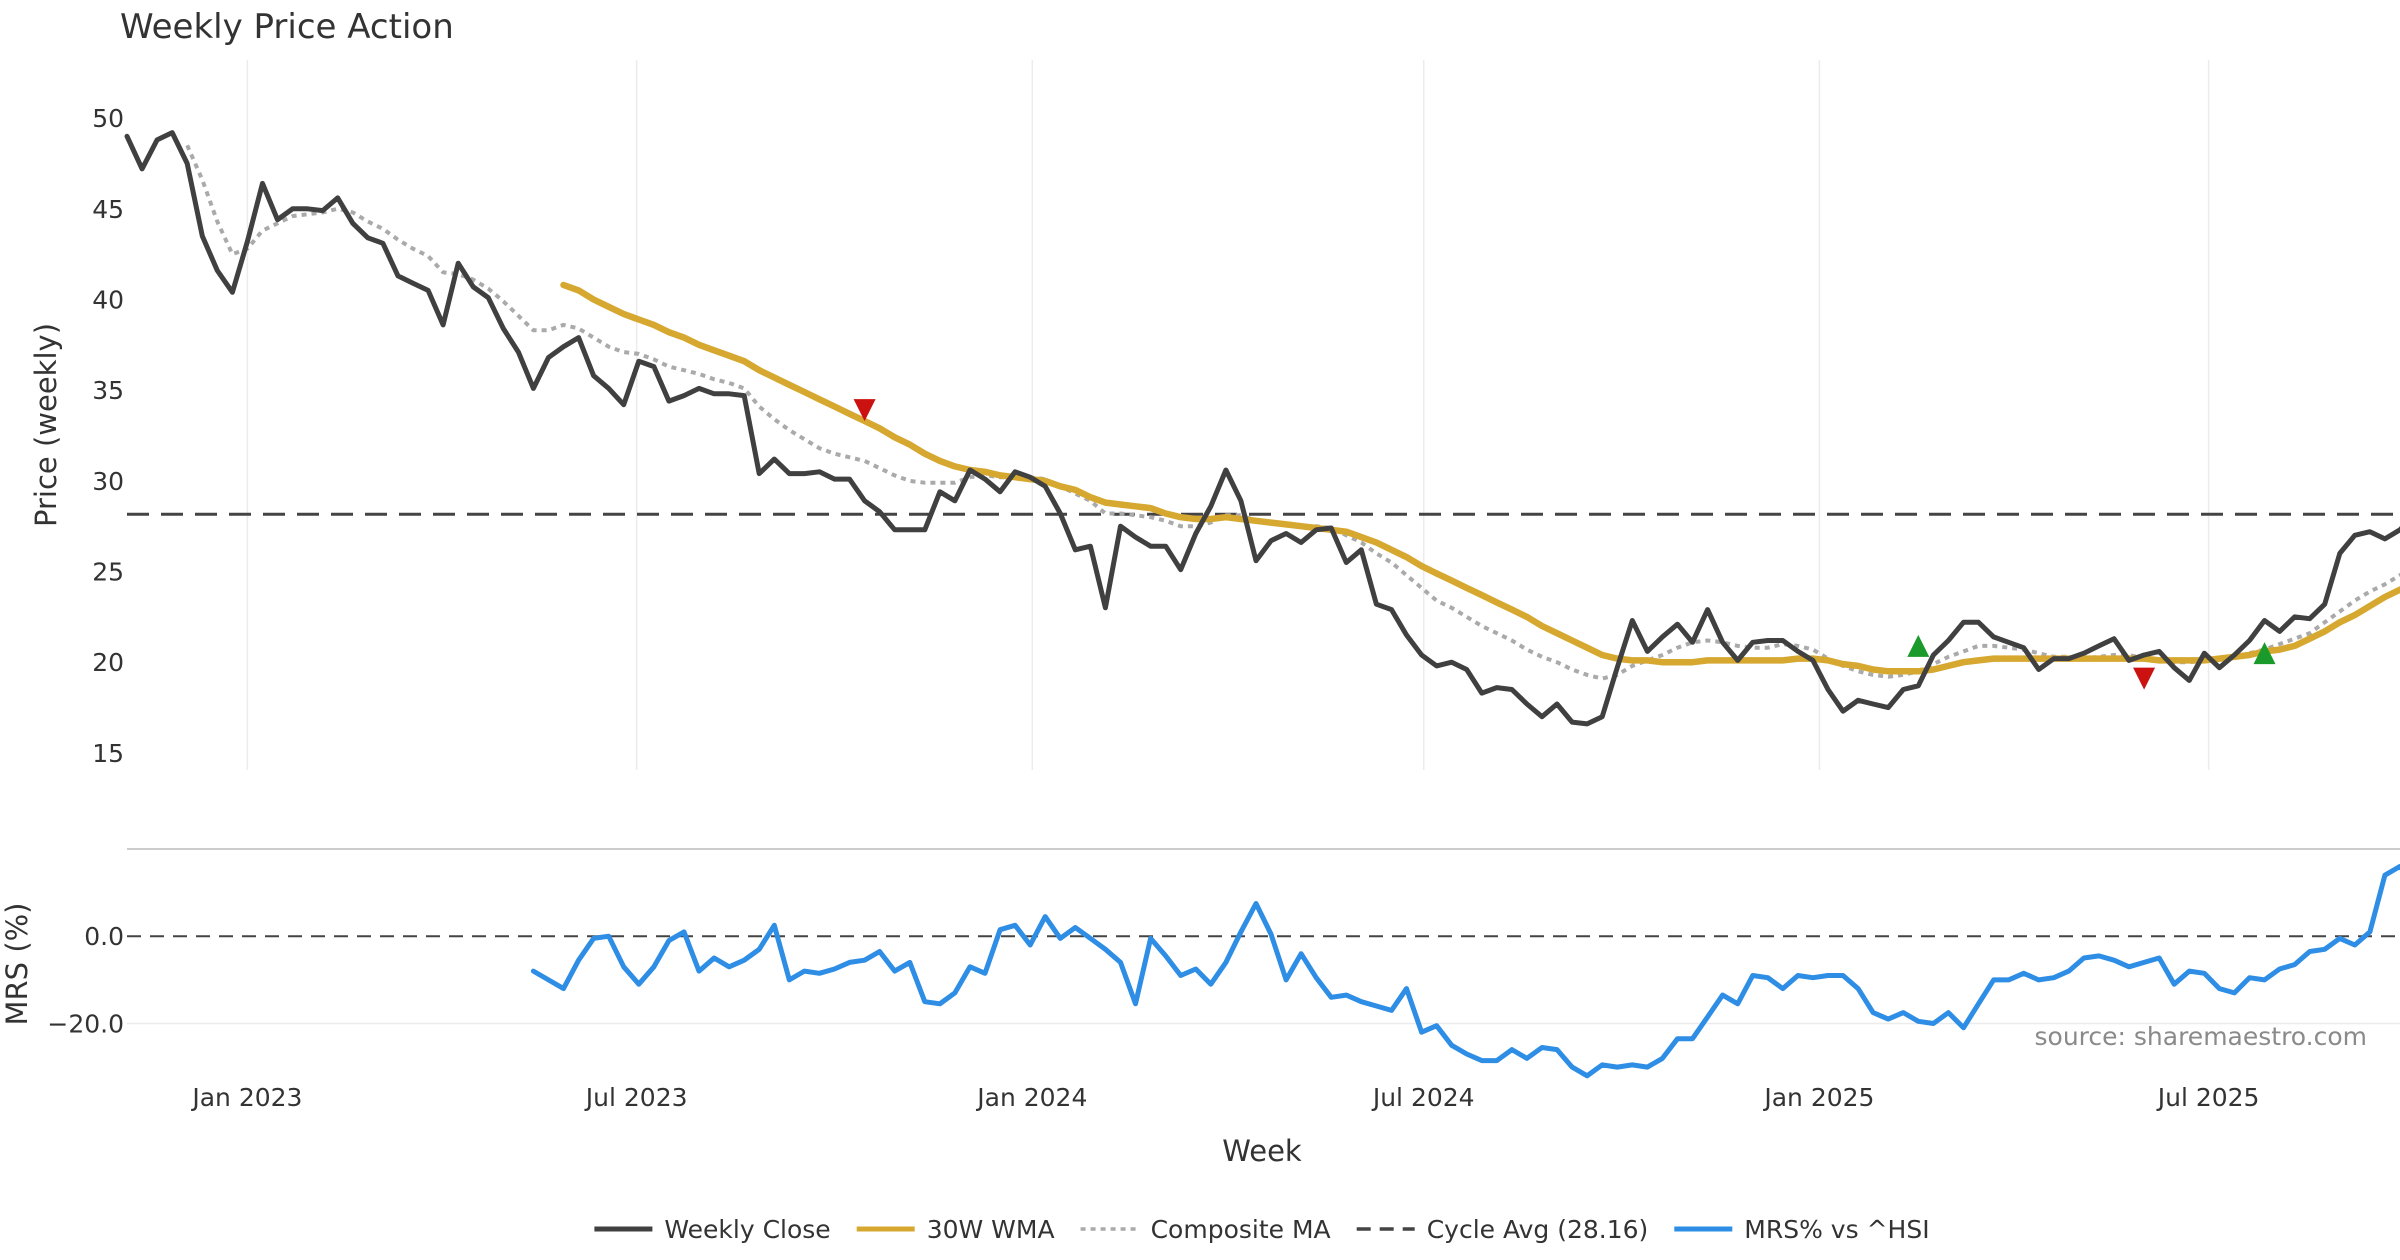 The height and width of the screenshot is (1260, 2400). I want to click on legend-item: Weekly Close, so click(712, 1229).